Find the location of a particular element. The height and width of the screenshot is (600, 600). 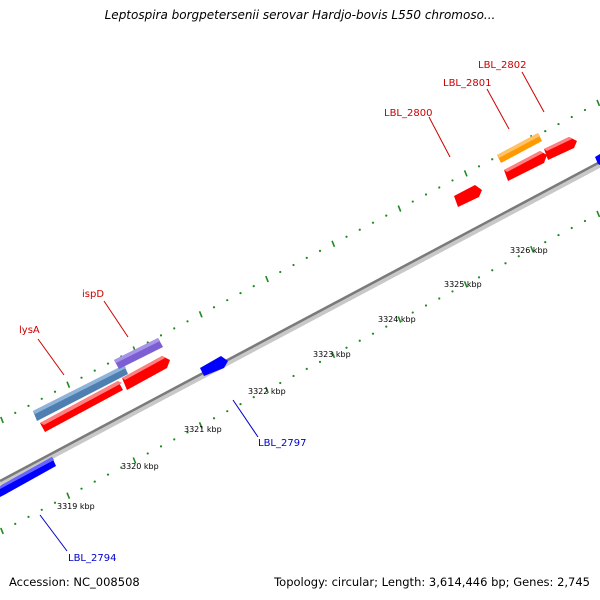

gene-label-LBL_2794: LBL_2794 is located at coordinates (92, 558).